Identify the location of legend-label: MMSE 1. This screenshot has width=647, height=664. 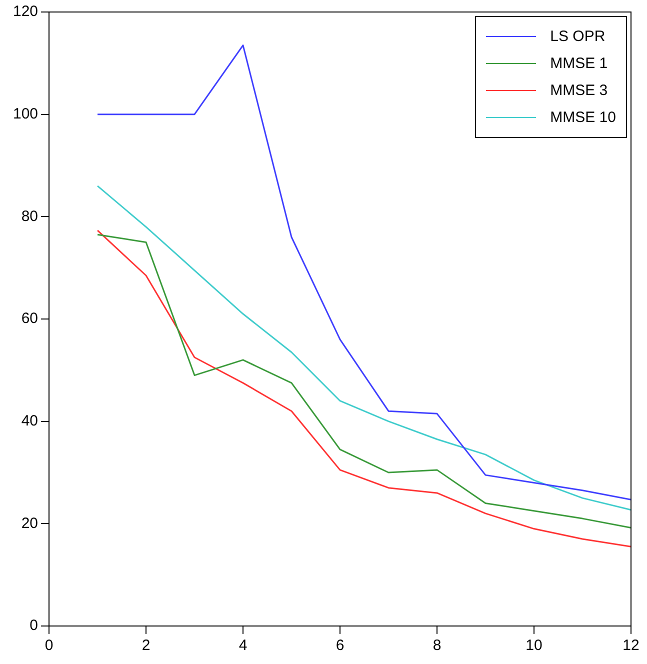
(579, 63).